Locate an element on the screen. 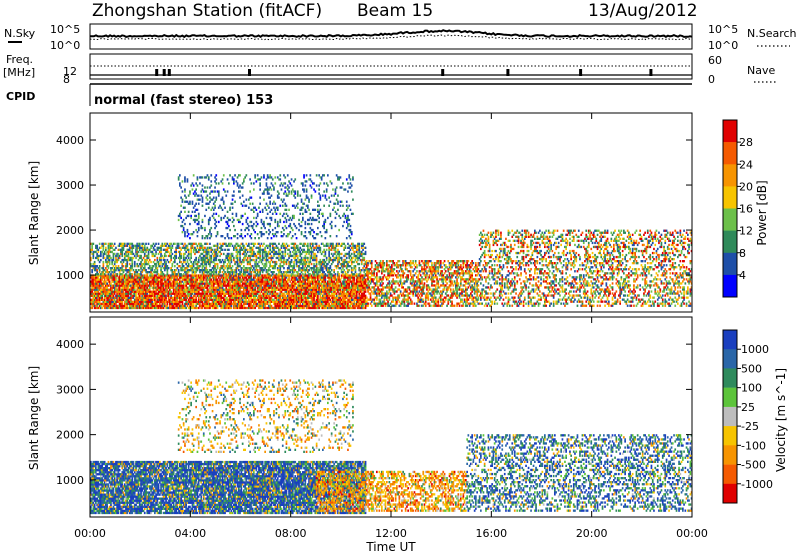 Image resolution: width=800 pixels, height=554 pixels. freq-tick-bottom: 8 is located at coordinates (66, 79).